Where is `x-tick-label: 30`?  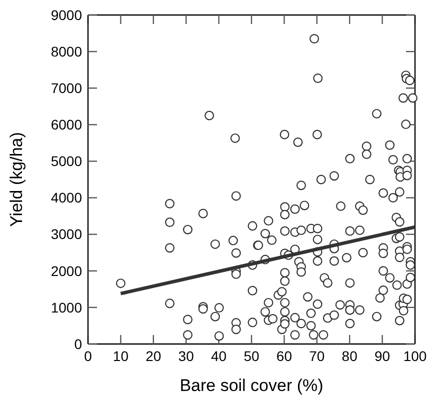 x-tick-label: 30 is located at coordinates (186, 356).